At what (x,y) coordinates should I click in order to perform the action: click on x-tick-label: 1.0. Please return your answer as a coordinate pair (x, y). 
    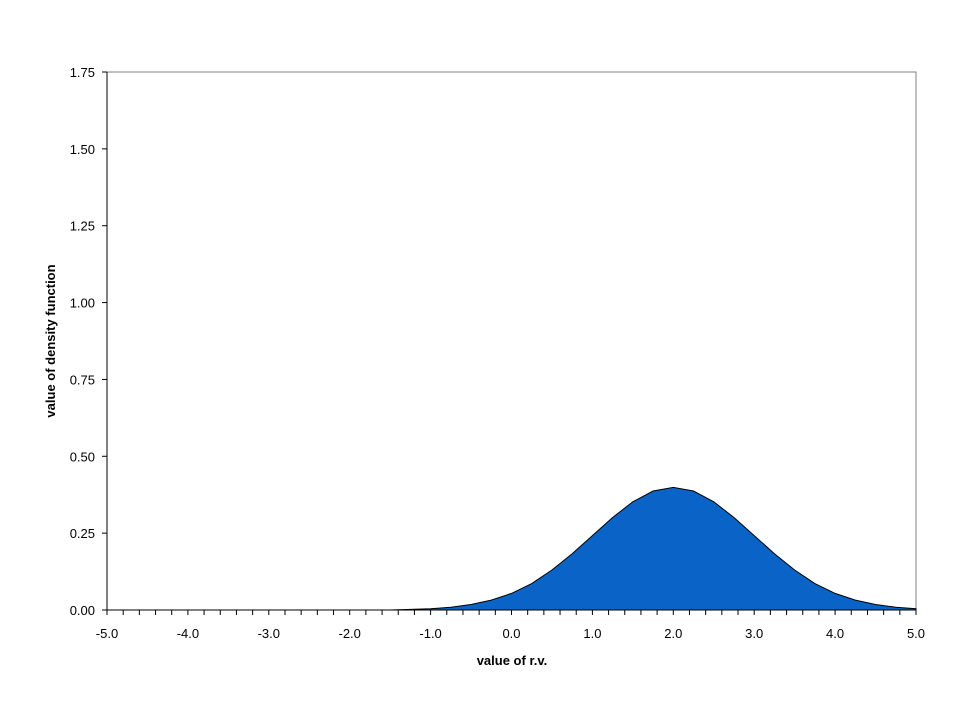
    Looking at the image, I should click on (592, 633).